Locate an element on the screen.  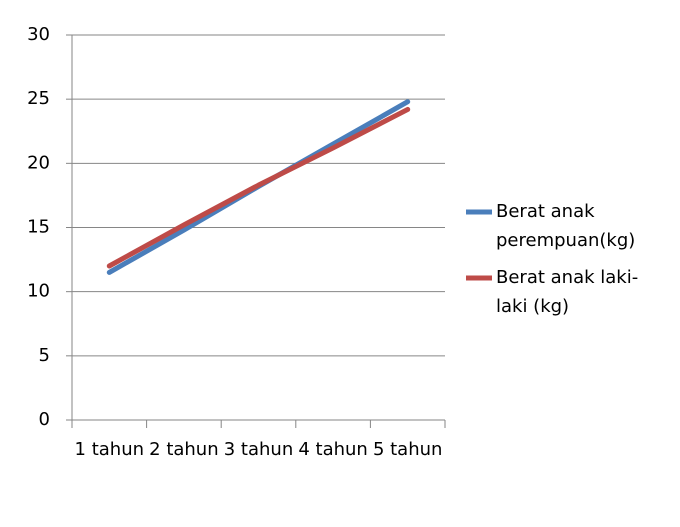
data-line is located at coordinates (258, 187).